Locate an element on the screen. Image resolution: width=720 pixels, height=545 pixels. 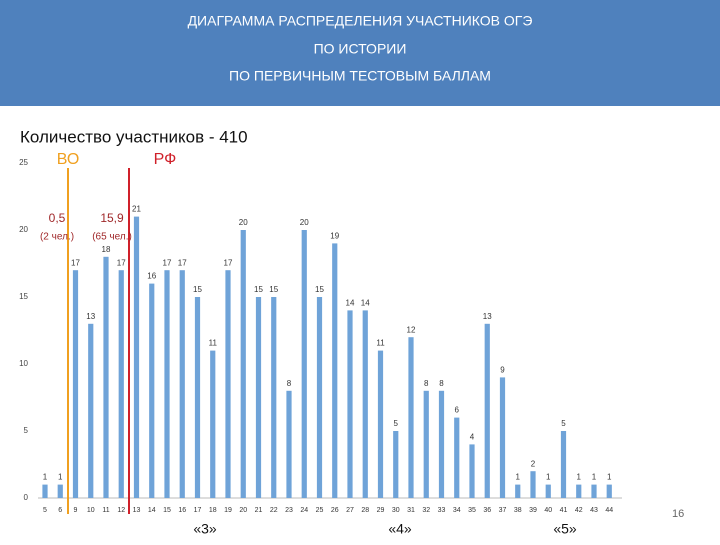
subtitle: Количество участников - 410 is located at coordinates (134, 136).